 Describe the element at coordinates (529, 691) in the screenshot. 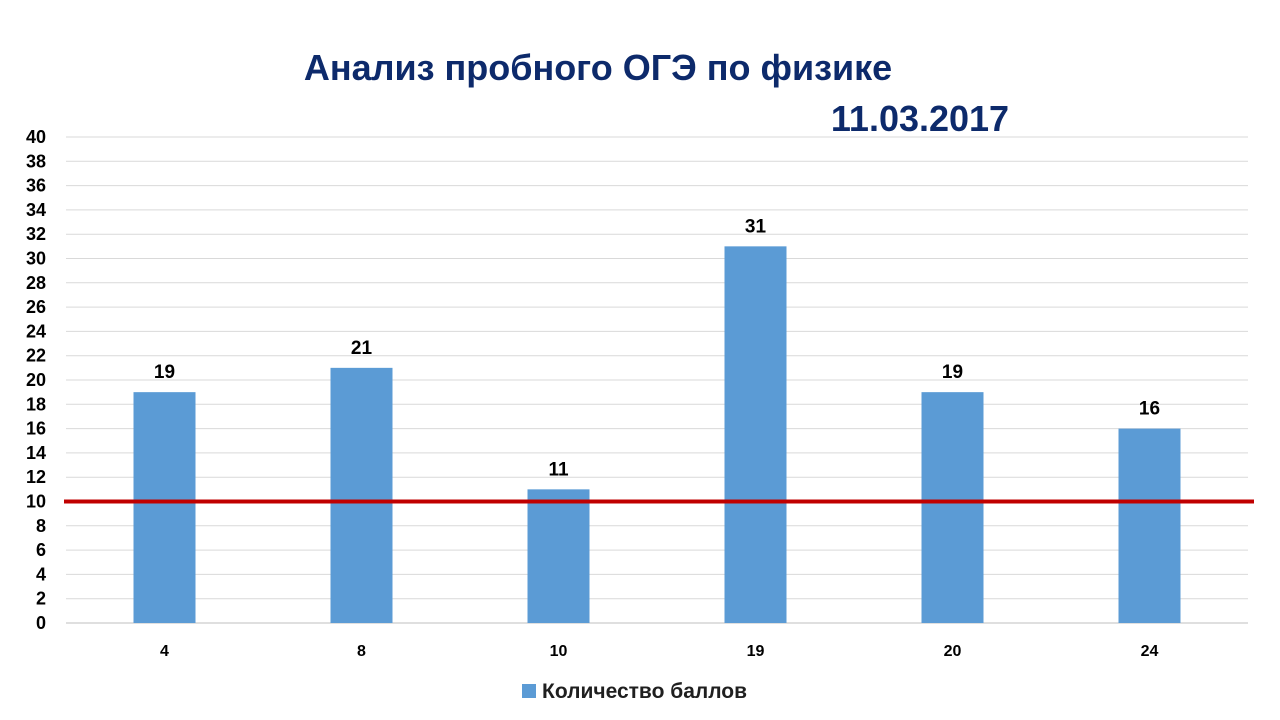

I see `legend-swatch` at that location.